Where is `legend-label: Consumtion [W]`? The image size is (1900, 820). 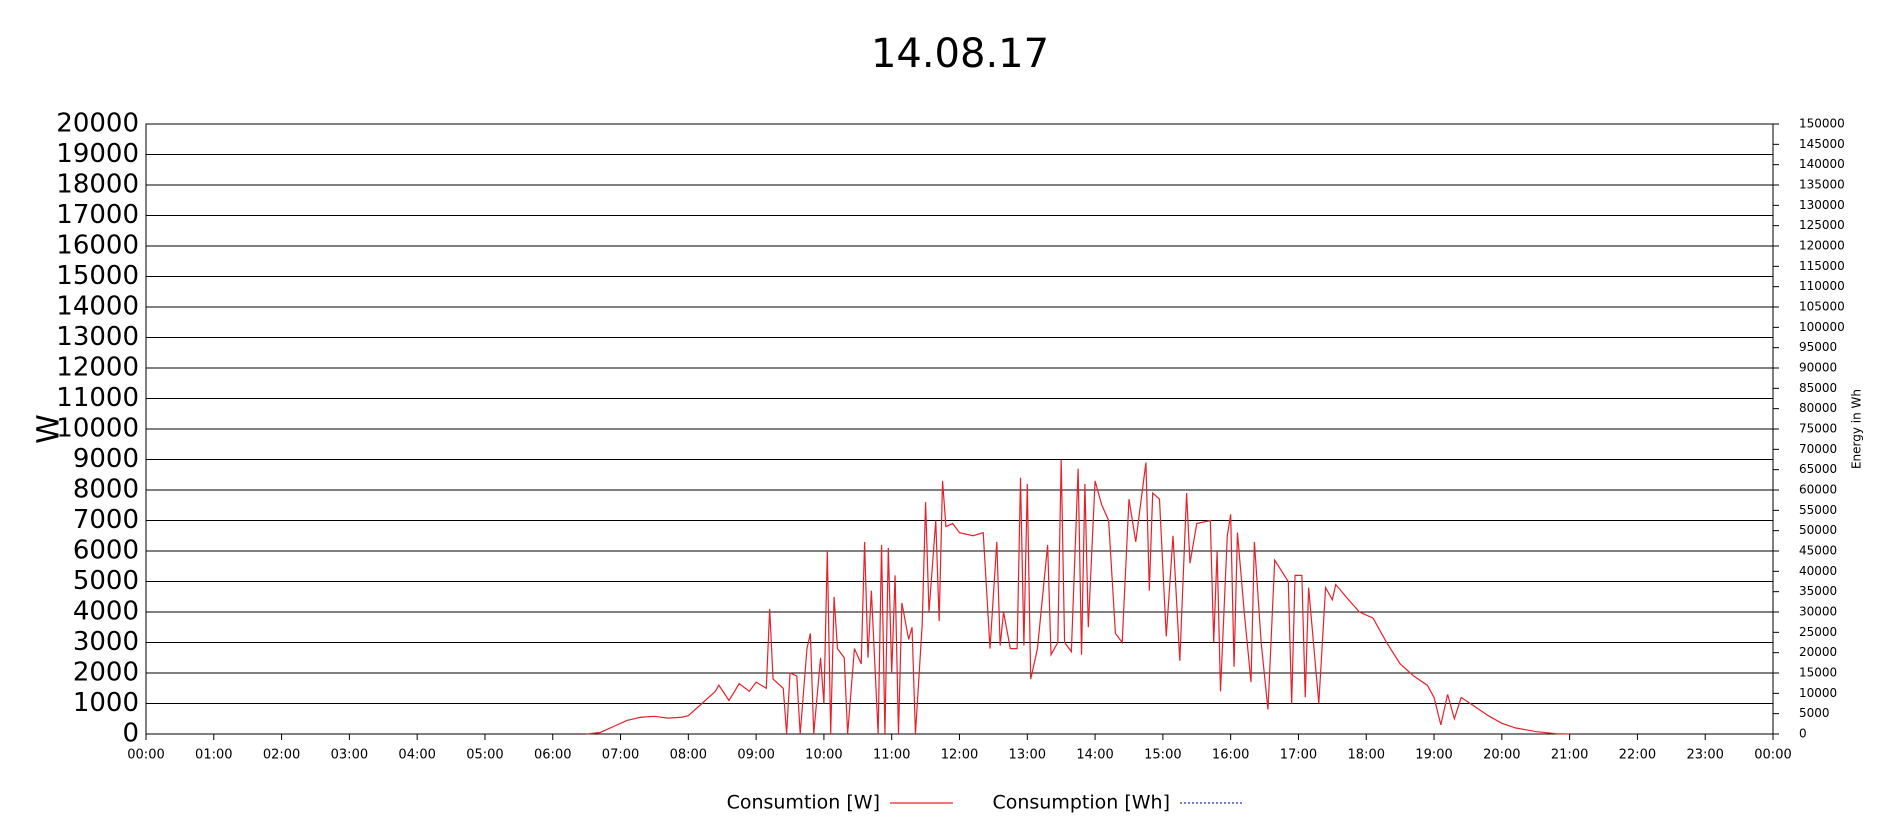 legend-label: Consumtion [W] is located at coordinates (803, 803).